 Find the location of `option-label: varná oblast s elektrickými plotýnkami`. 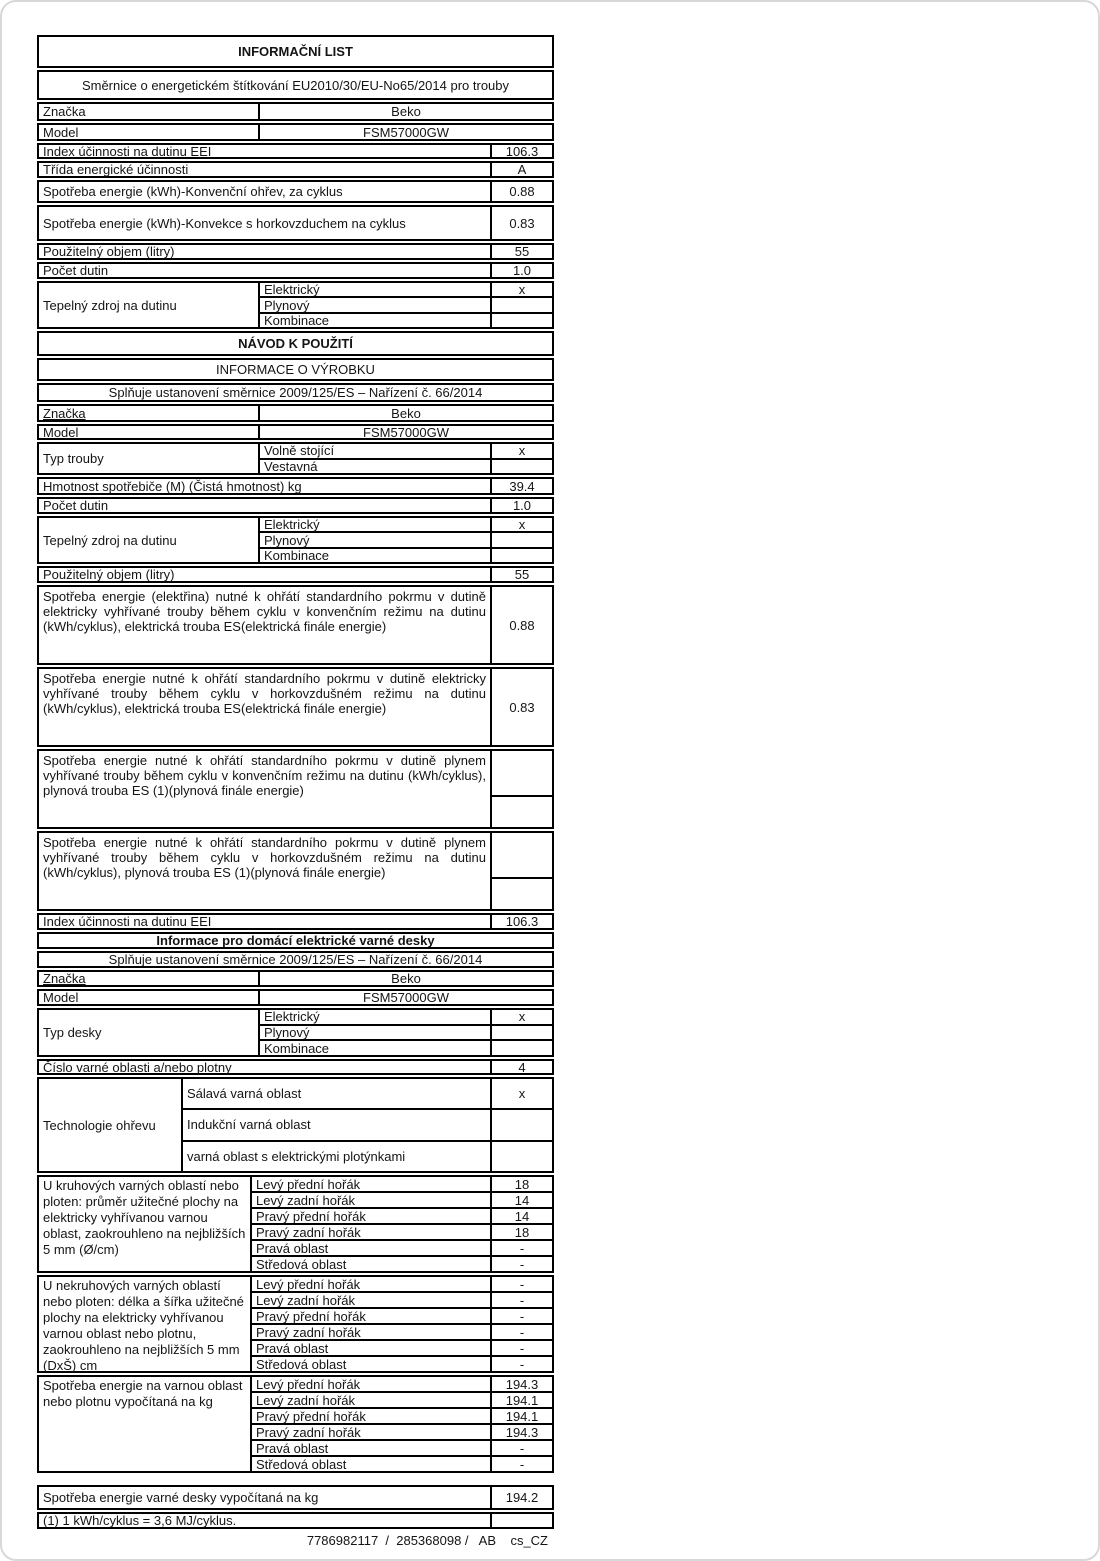

option-label: varná oblast s elektrickými plotýnkami is located at coordinates (296, 1156).